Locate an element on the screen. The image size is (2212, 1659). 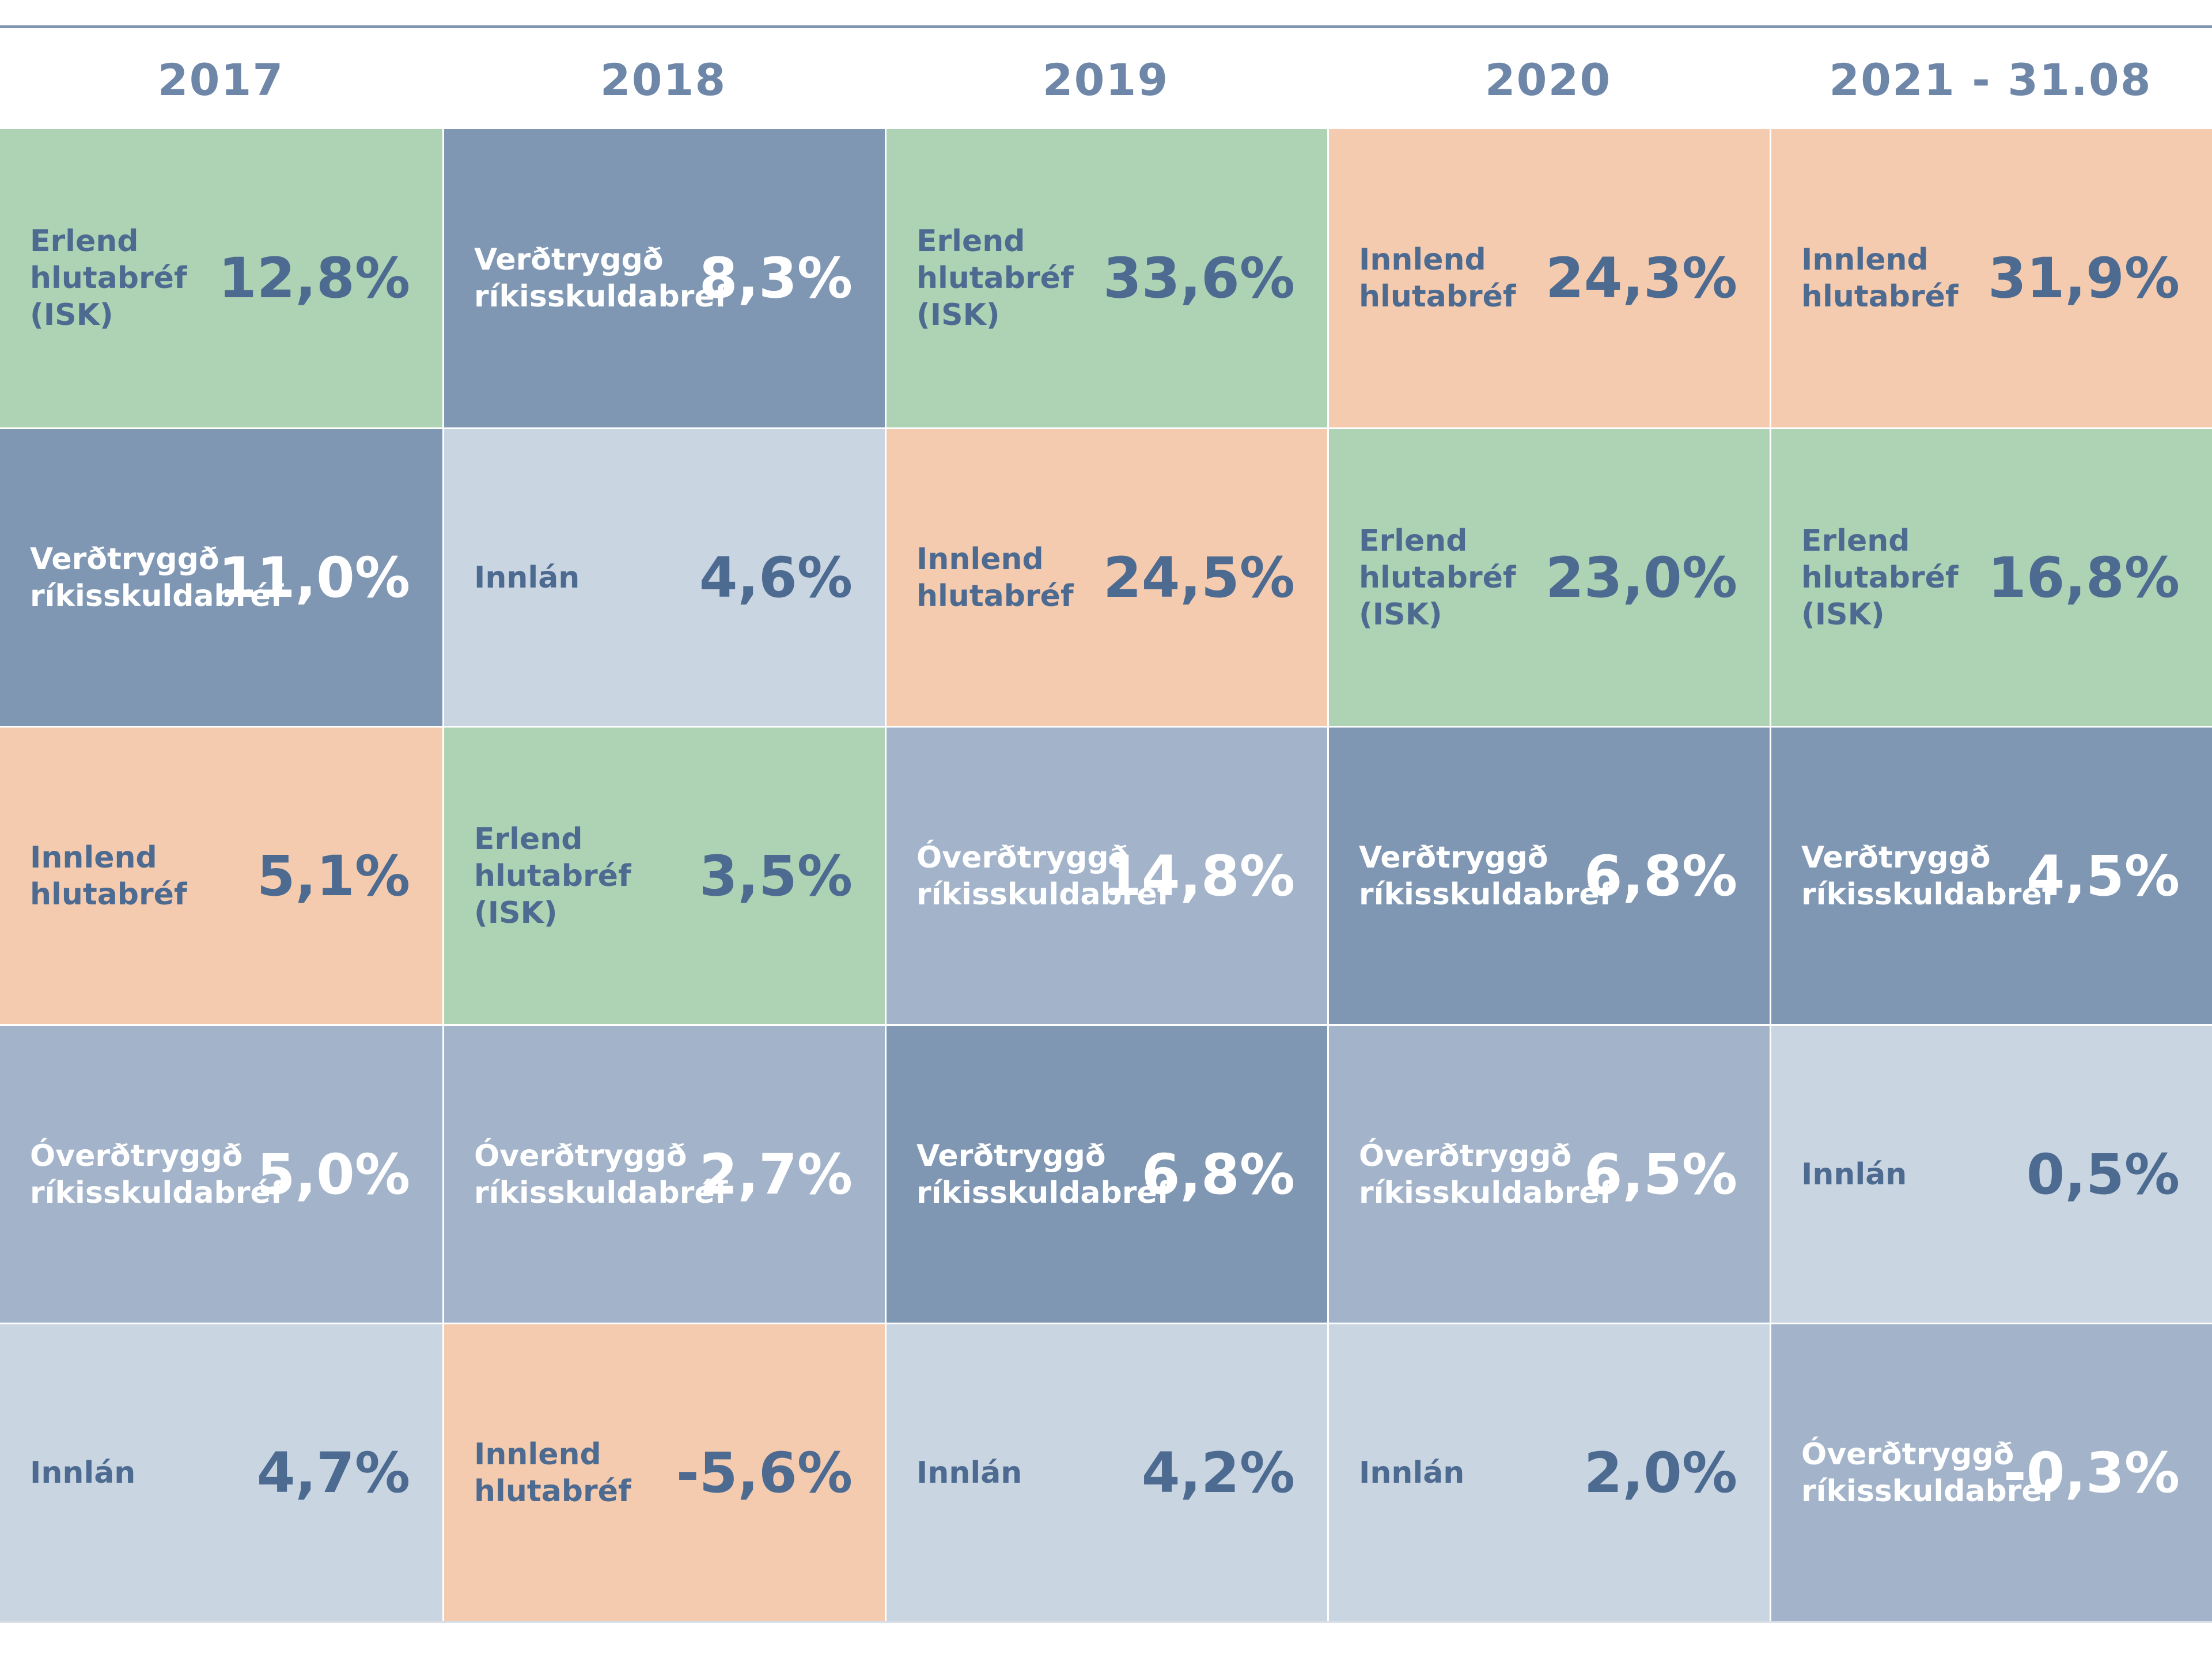
return-cell: Innlend hlutabréf 31,9% is located at coordinates (1991, 278).